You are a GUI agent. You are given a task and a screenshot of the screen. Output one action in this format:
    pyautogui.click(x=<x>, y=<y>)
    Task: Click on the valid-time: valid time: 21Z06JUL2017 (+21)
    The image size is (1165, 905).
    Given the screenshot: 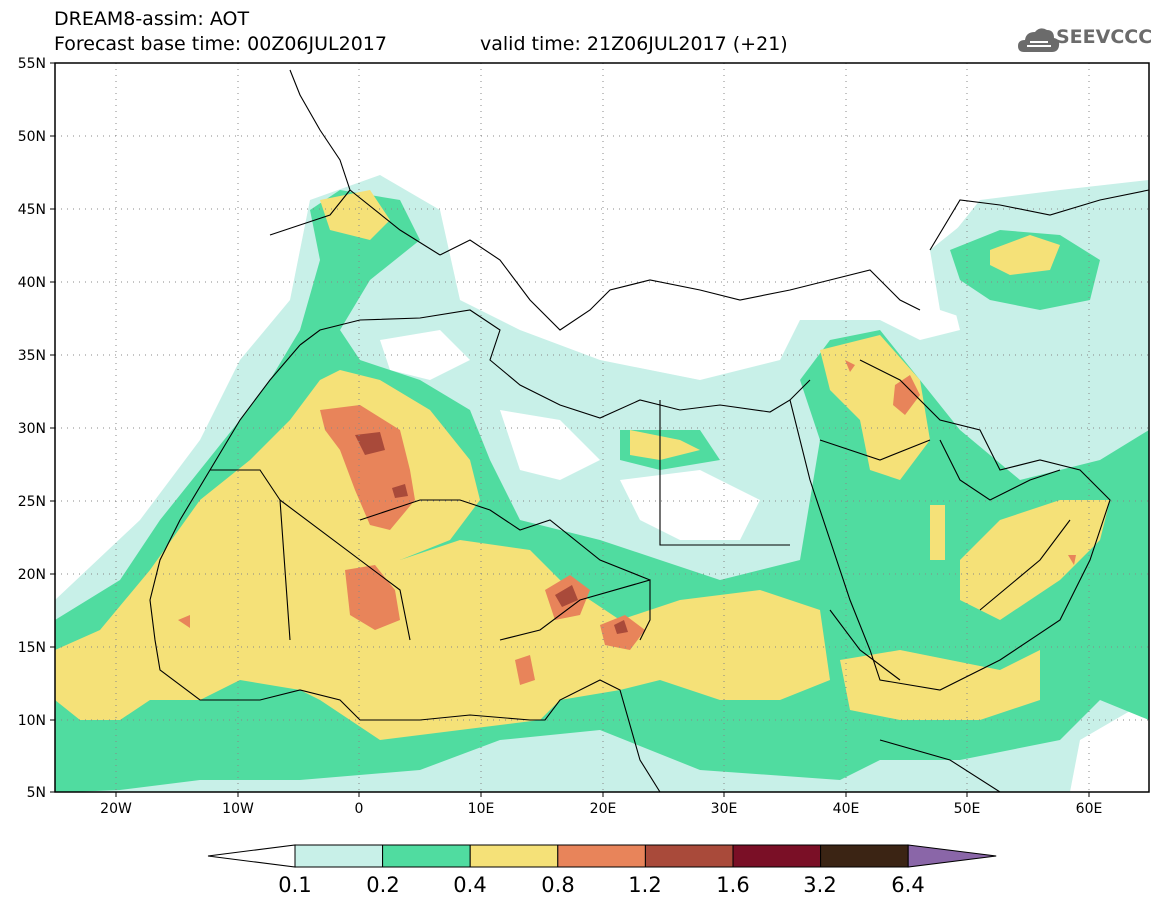 What is the action you would take?
    pyautogui.click(x=634, y=44)
    